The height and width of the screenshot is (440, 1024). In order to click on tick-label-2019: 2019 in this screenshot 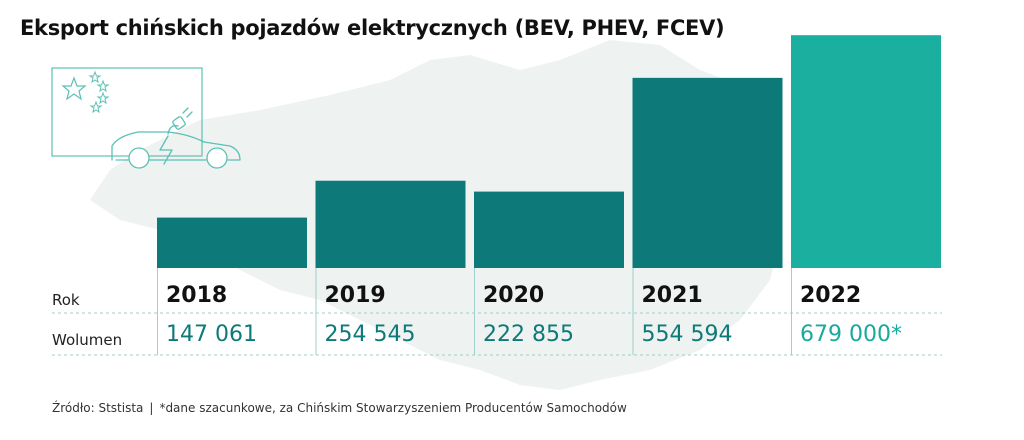, I will do `click(355, 295)`.